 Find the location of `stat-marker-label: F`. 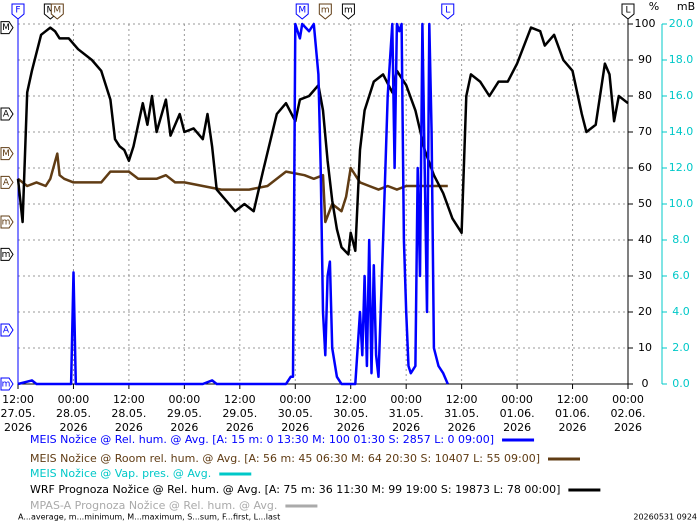

stat-marker-label: F is located at coordinates (17, 11).